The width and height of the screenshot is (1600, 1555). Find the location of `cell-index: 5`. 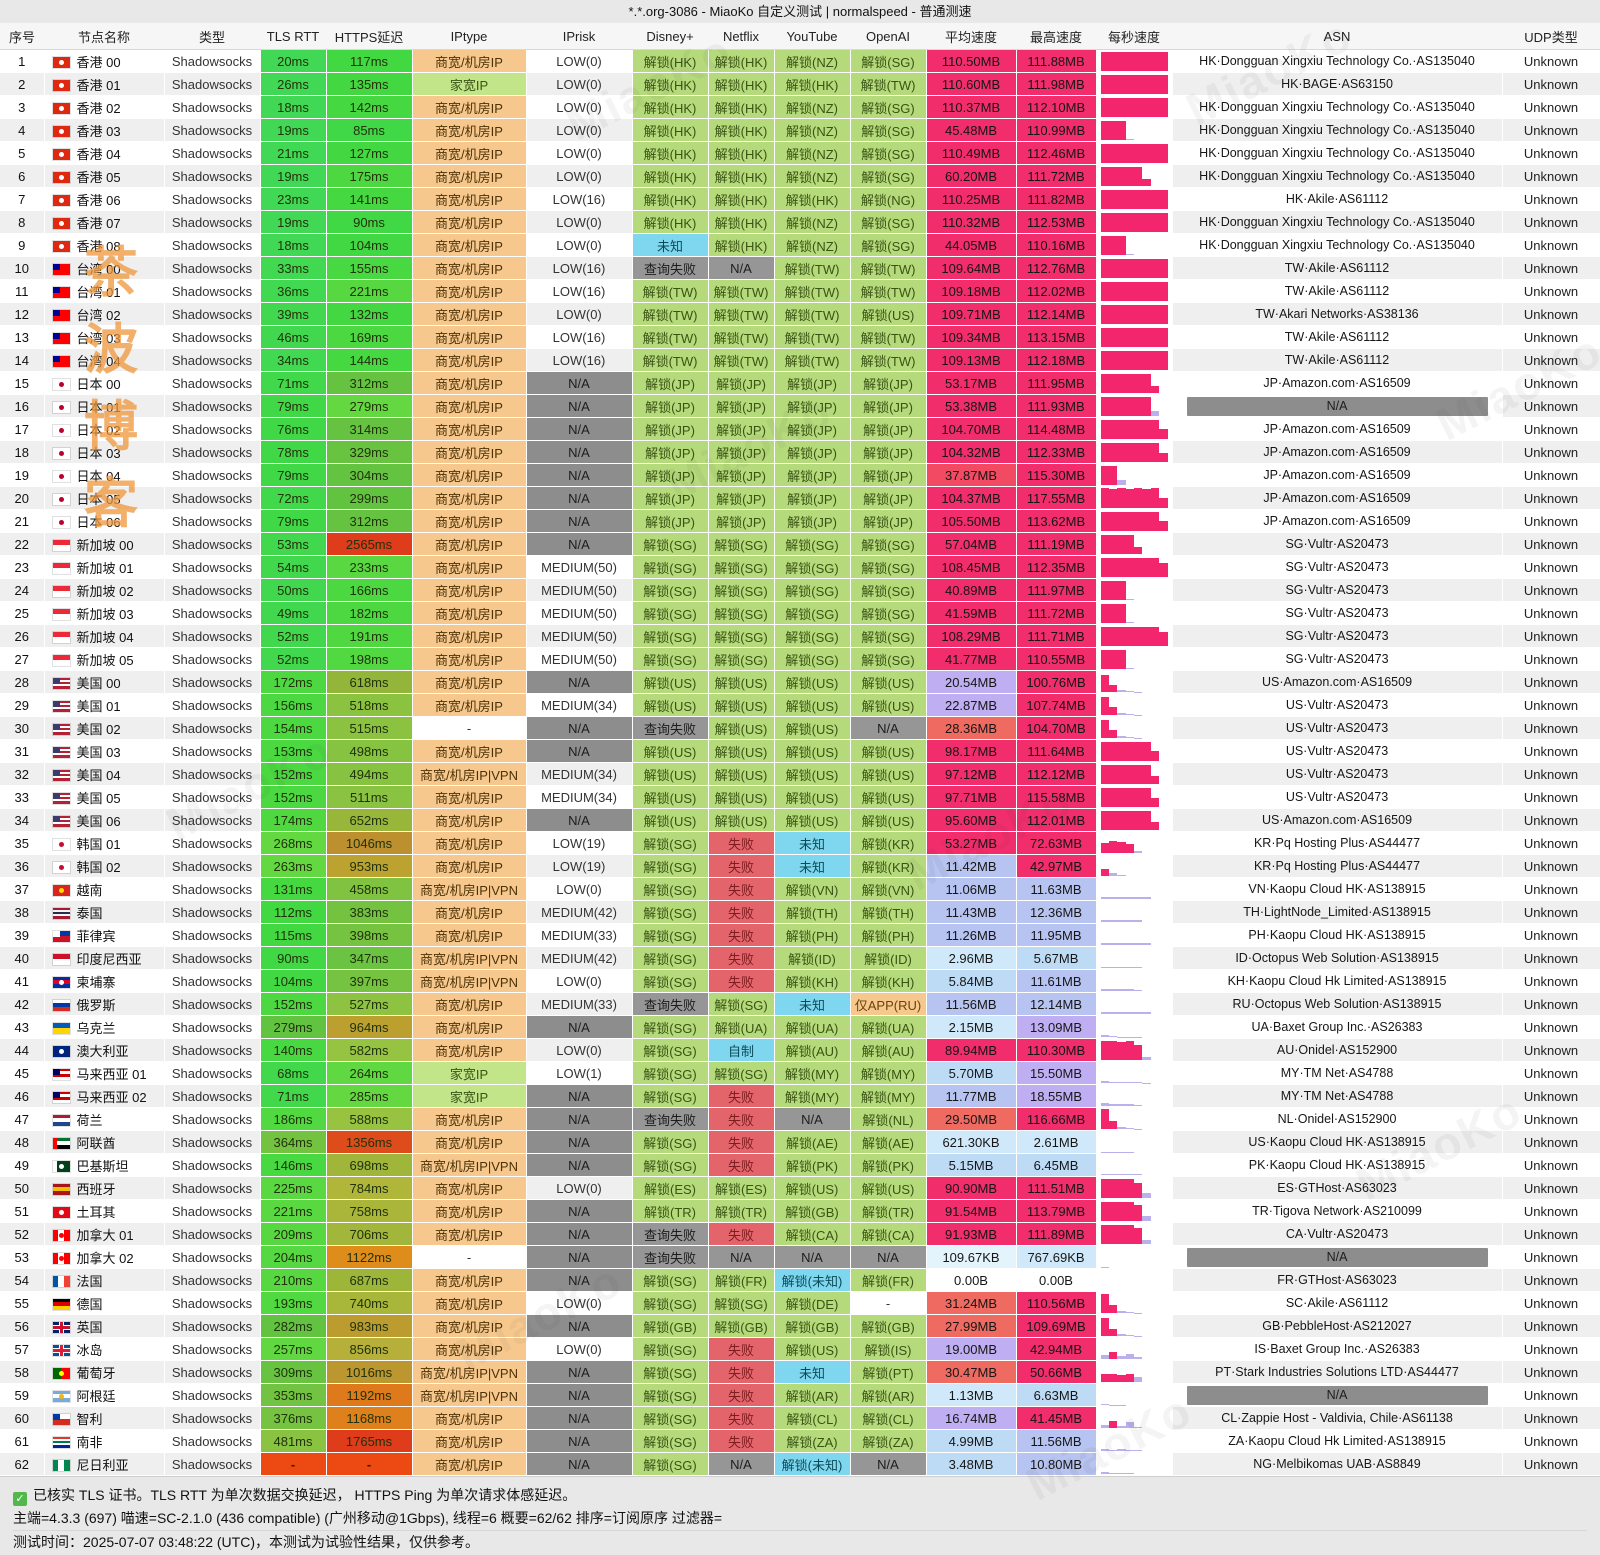

cell-index: 5 is located at coordinates (22, 153).